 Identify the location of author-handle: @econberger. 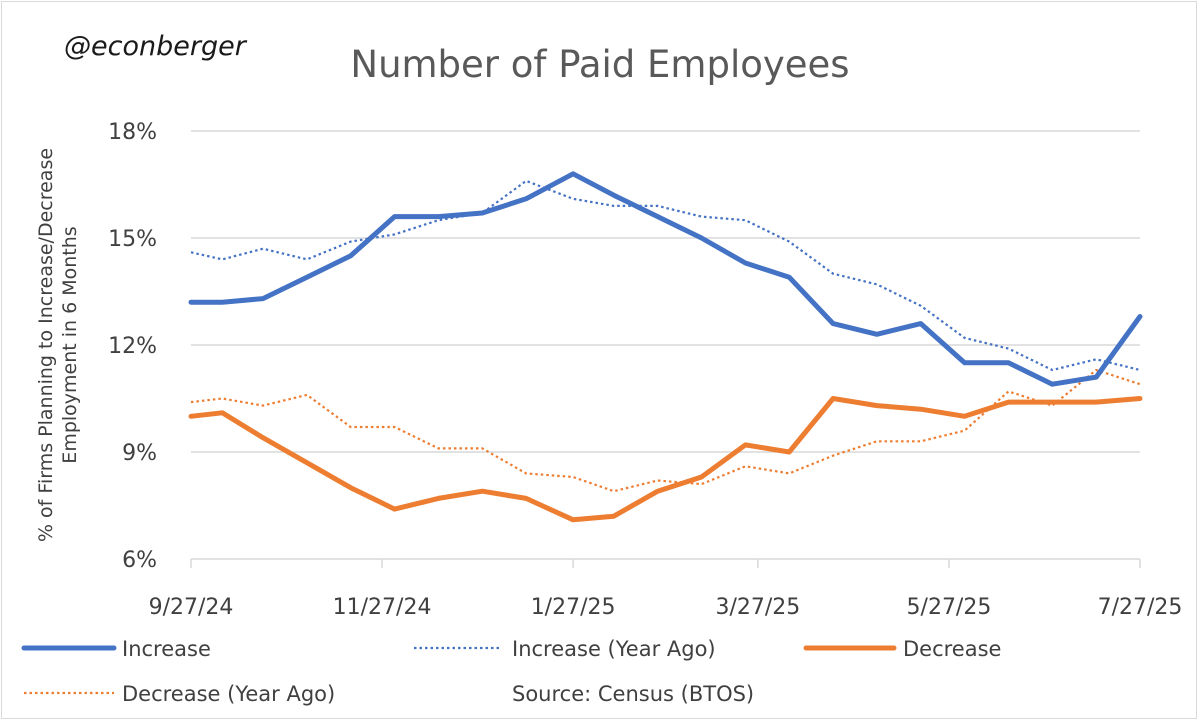
(156, 46).